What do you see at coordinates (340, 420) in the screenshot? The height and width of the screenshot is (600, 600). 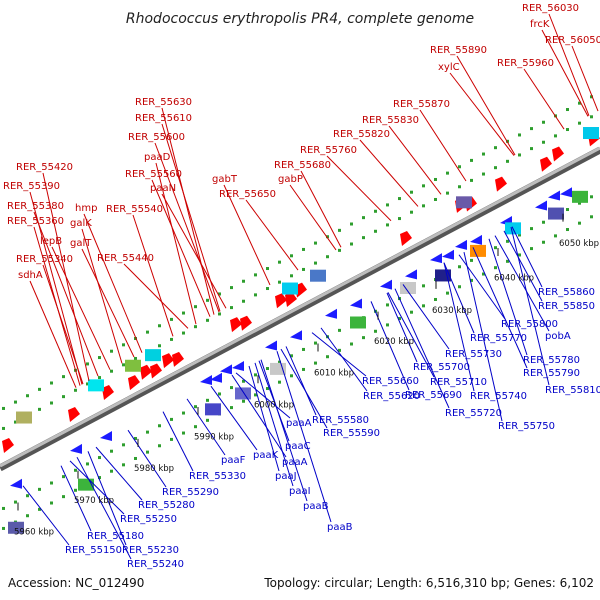 I see `reverse-gene-label: RER_55580` at bounding box center [340, 420].